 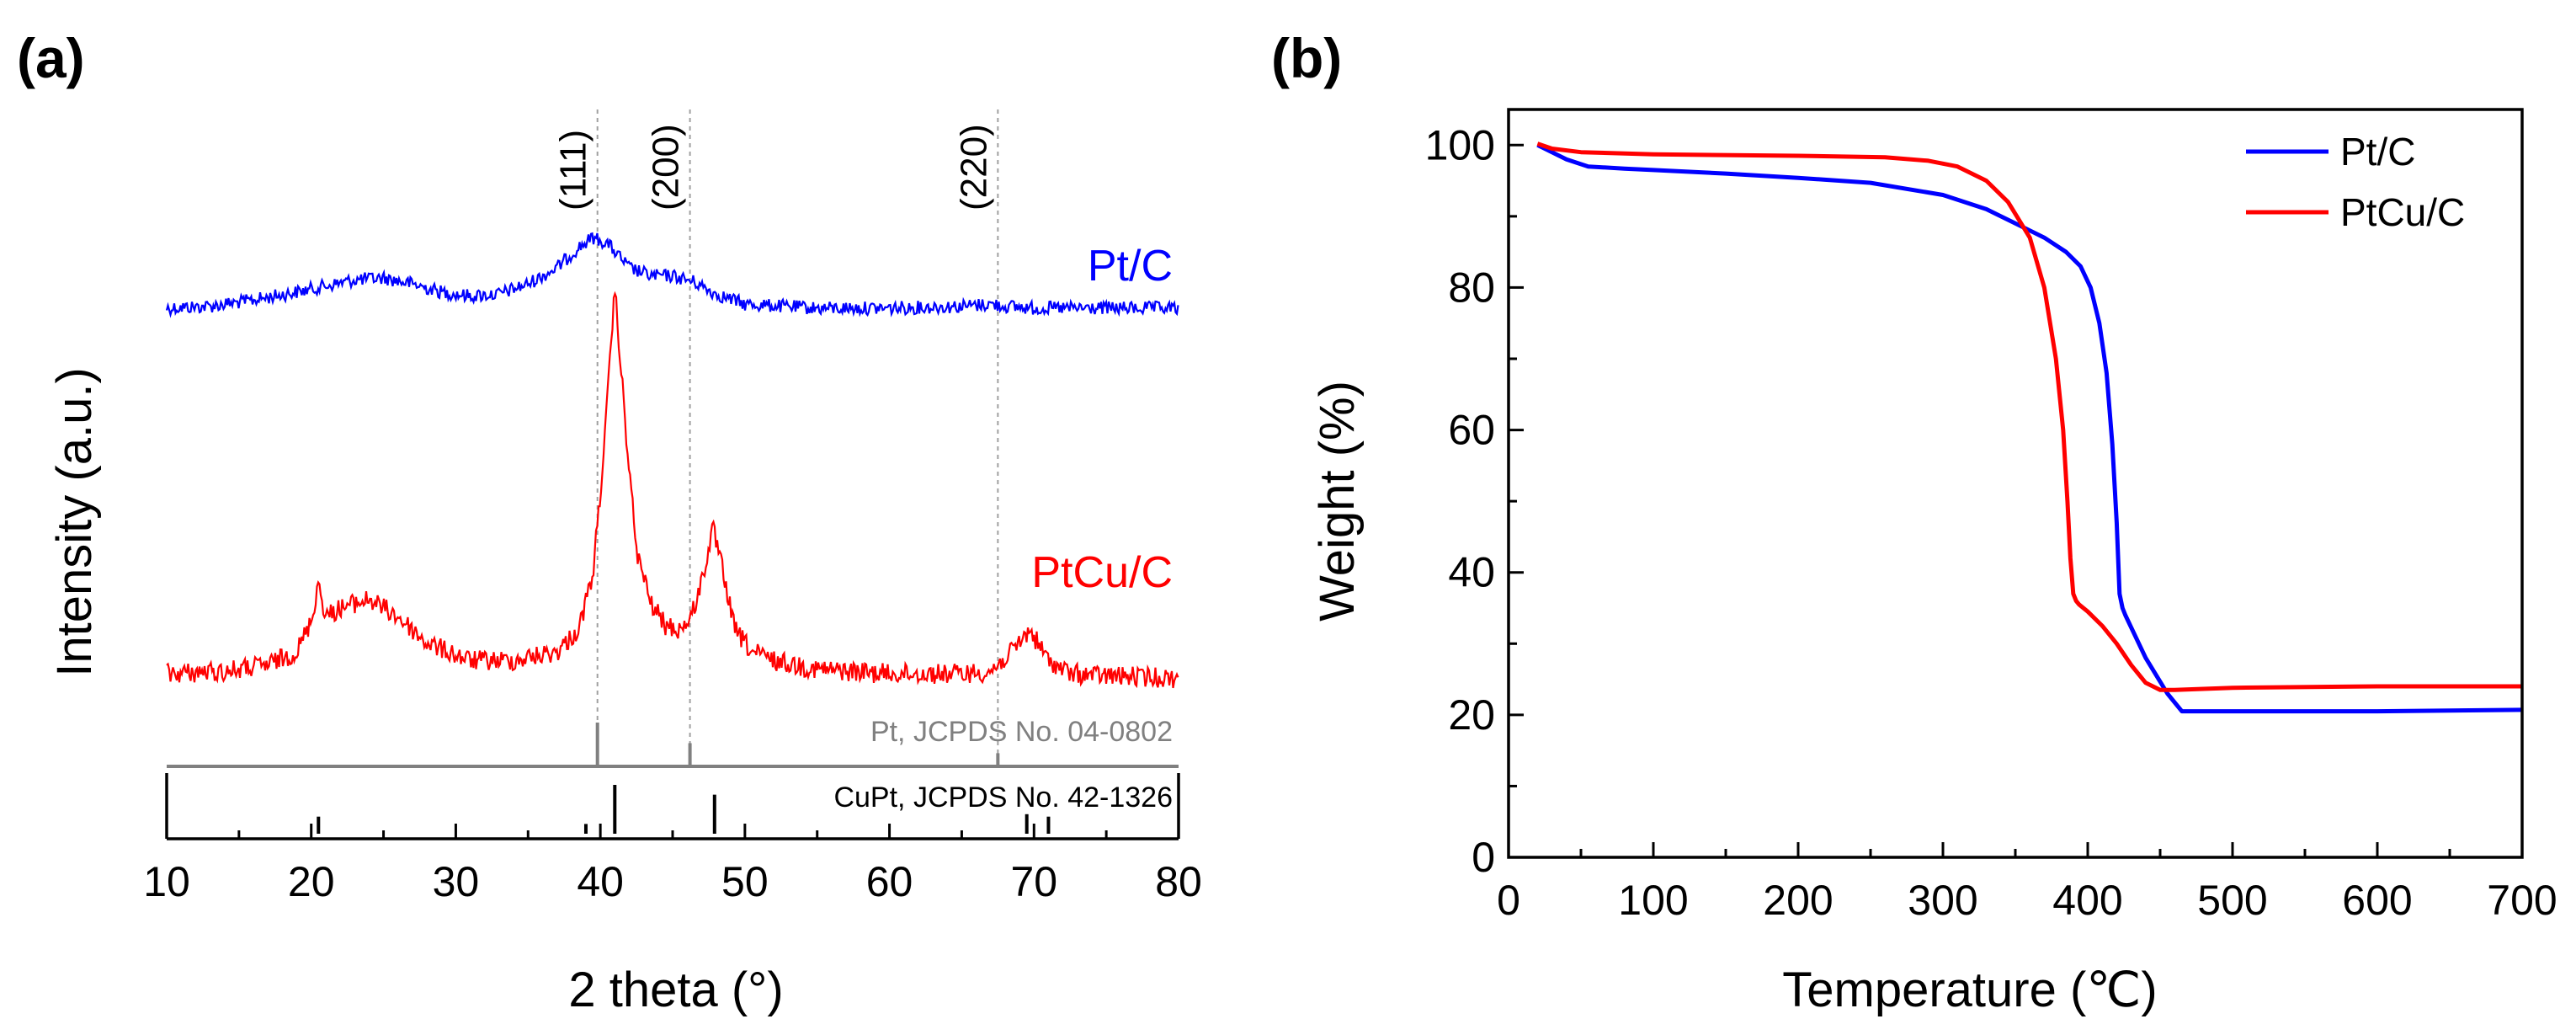 I want to click on legend-label-ptc: Pt/C, so click(x=2378, y=151).